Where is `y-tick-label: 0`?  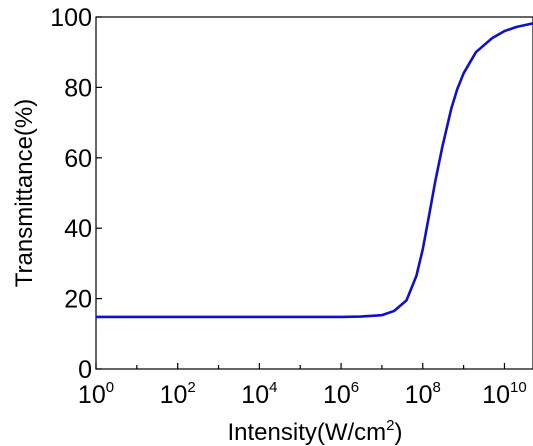
y-tick-label: 0 is located at coordinates (85, 370).